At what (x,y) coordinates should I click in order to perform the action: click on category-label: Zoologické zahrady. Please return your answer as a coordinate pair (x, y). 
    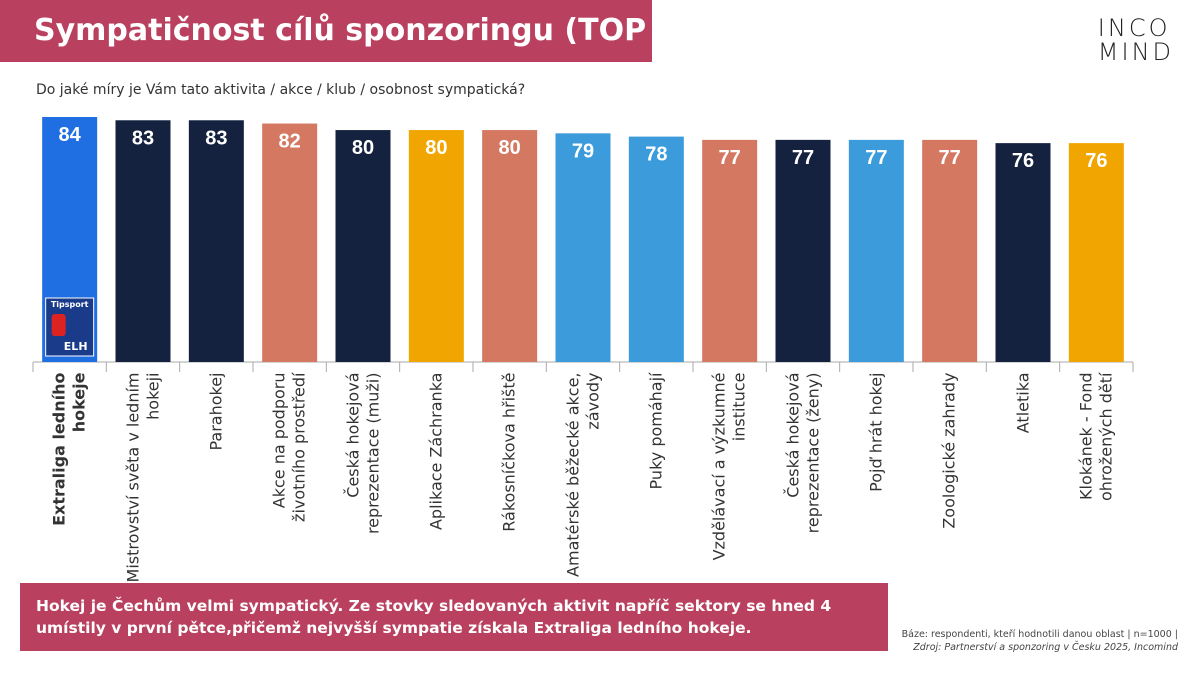
    Looking at the image, I should click on (949, 450).